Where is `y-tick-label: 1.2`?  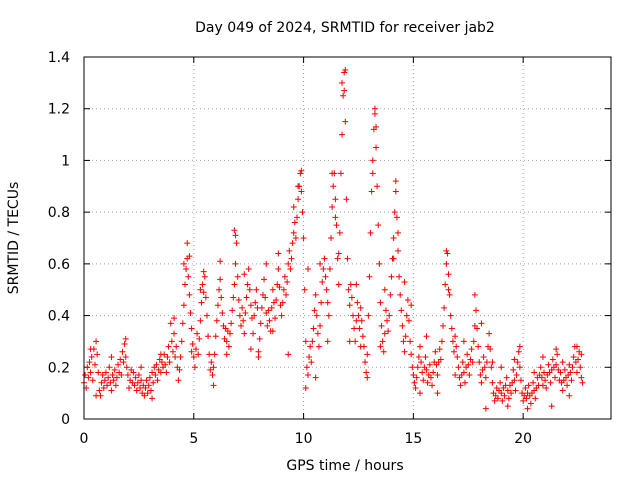 y-tick-label: 1.2 is located at coordinates (59, 110).